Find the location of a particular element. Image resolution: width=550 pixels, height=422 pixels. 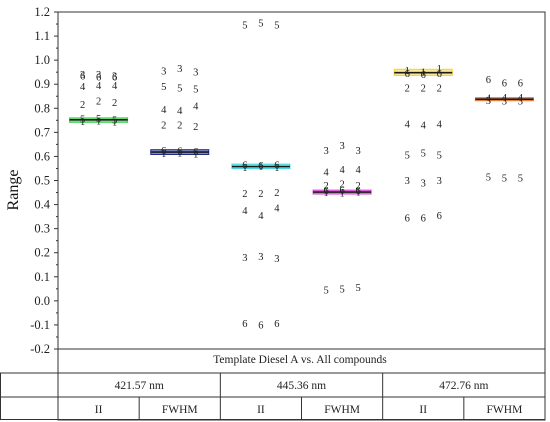

wavelength-label: 472.76 nm is located at coordinates (463, 386).